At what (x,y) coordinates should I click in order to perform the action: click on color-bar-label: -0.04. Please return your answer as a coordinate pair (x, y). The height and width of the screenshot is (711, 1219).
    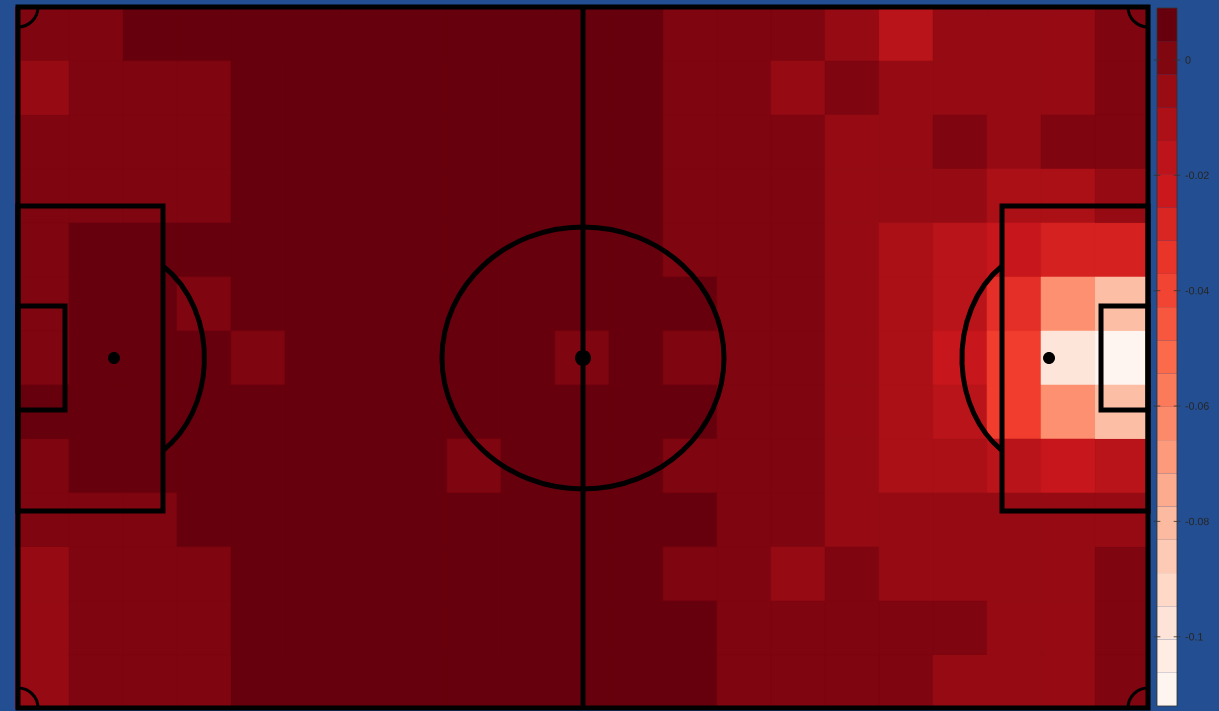
    Looking at the image, I should click on (1197, 290).